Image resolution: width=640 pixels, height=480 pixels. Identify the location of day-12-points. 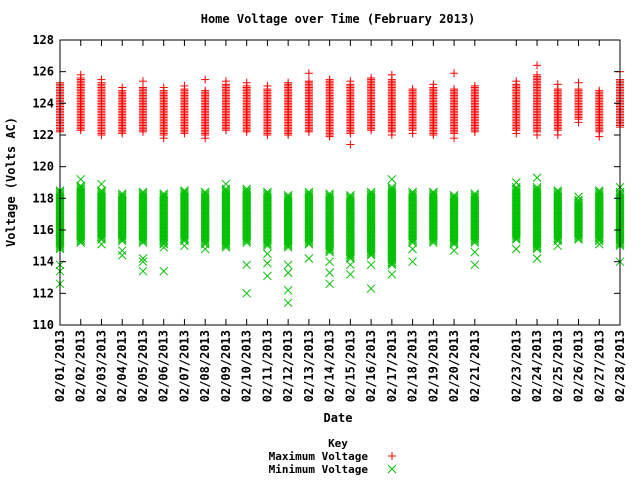
(288, 108).